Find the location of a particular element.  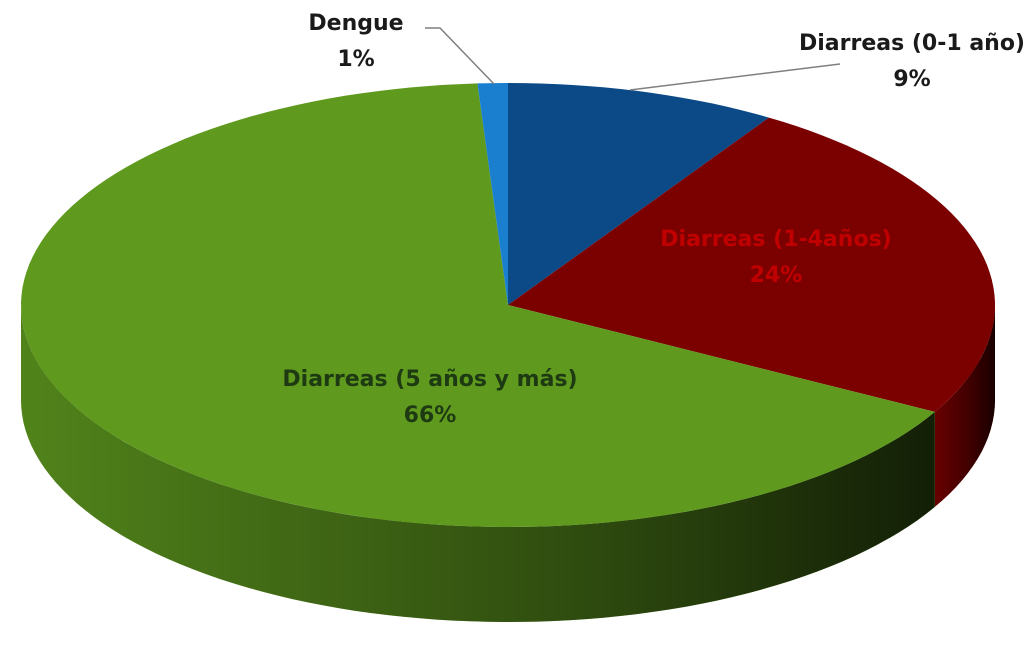

value-label: 9% is located at coordinates (911, 79).